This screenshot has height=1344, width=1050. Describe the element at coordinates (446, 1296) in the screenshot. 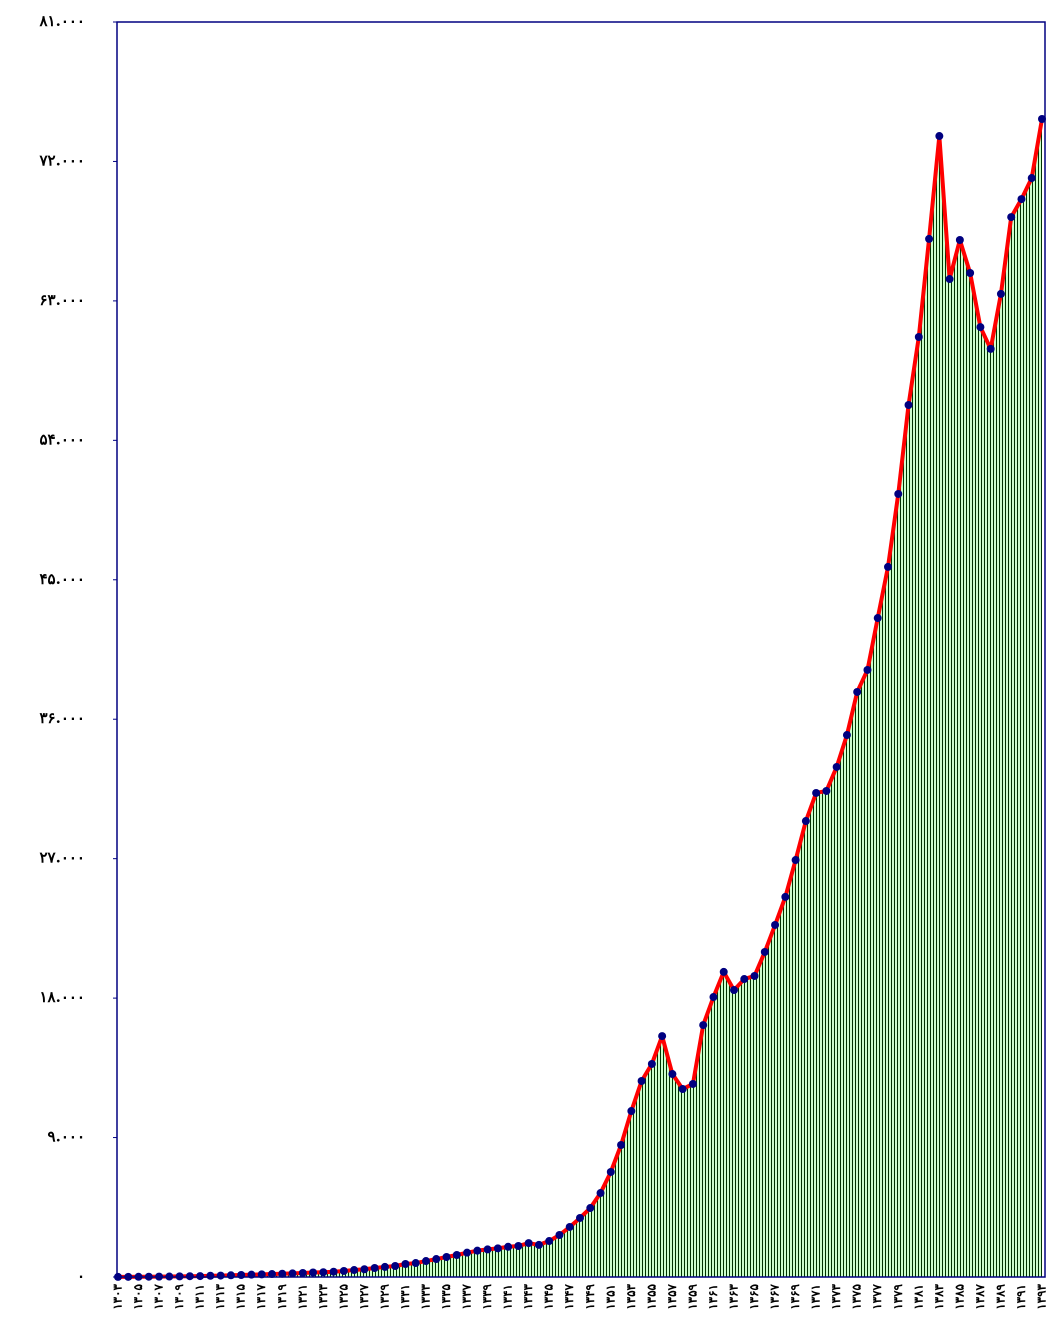

I see `x-tick-label: ۱۳۳۵` at that location.